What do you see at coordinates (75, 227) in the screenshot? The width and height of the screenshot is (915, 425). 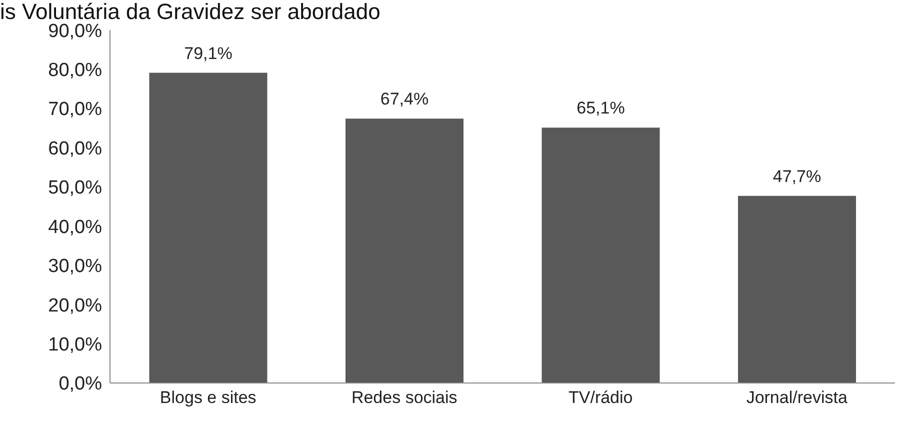 I see `y-tick-label: 40,0%` at bounding box center [75, 227].